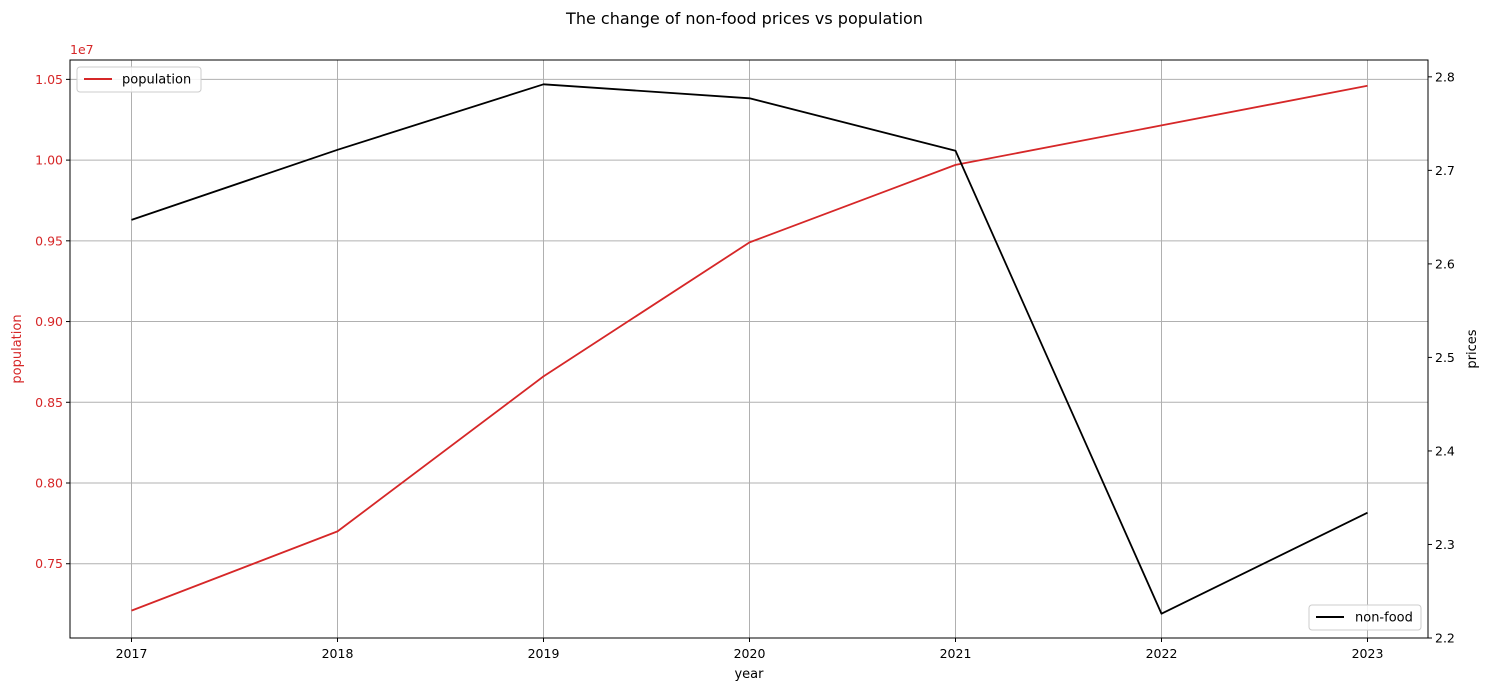  What do you see at coordinates (1445, 357) in the screenshot?
I see `right-y-tick-label: 2.5` at bounding box center [1445, 357].